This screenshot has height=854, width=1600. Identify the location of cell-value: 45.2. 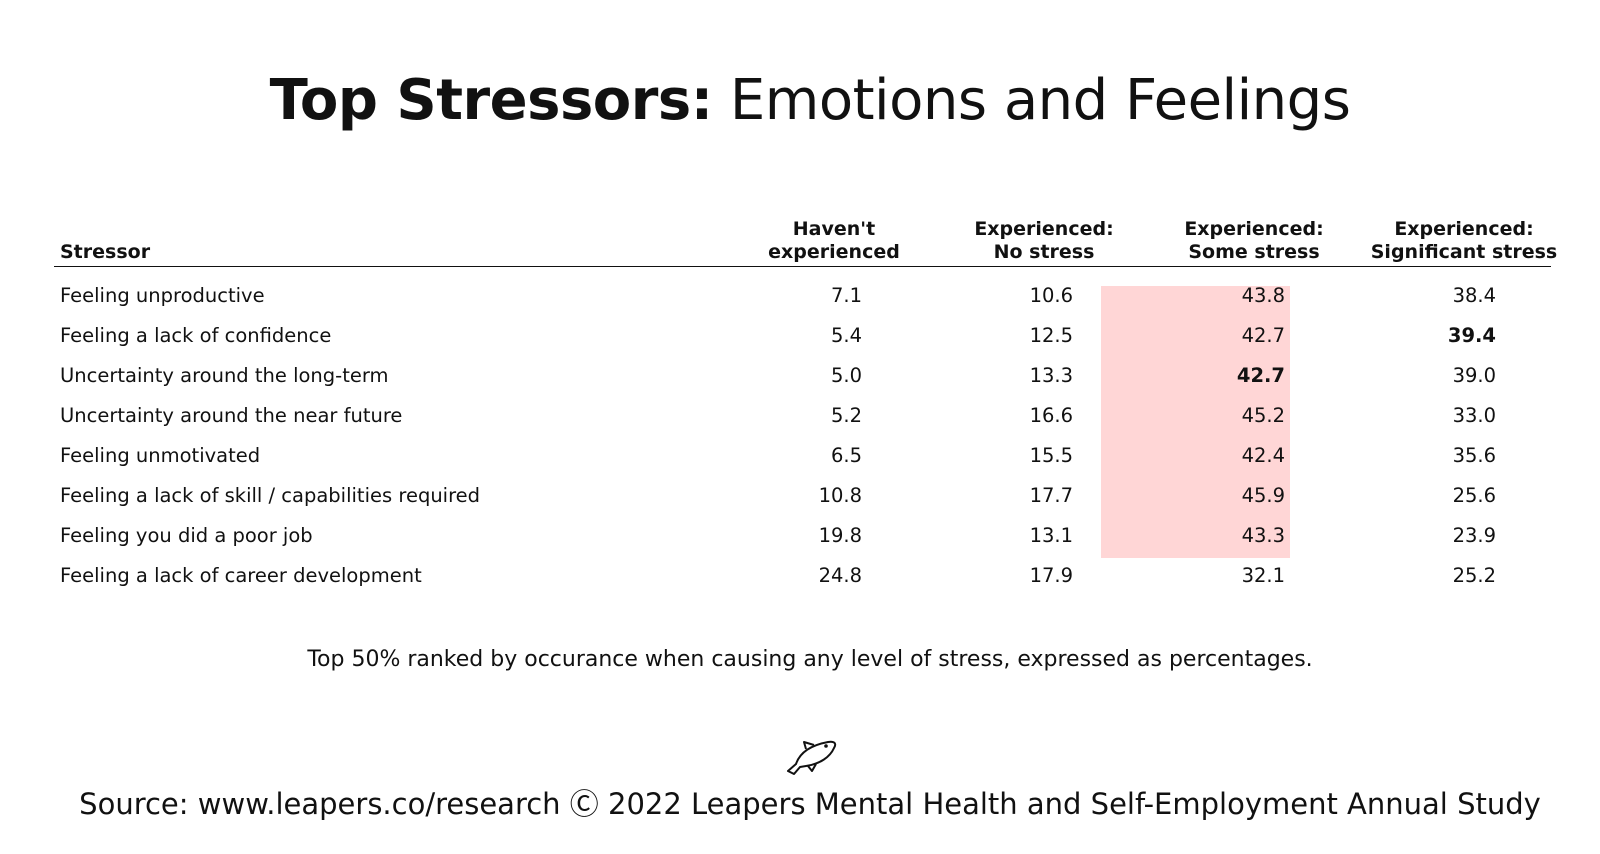
(1263, 415).